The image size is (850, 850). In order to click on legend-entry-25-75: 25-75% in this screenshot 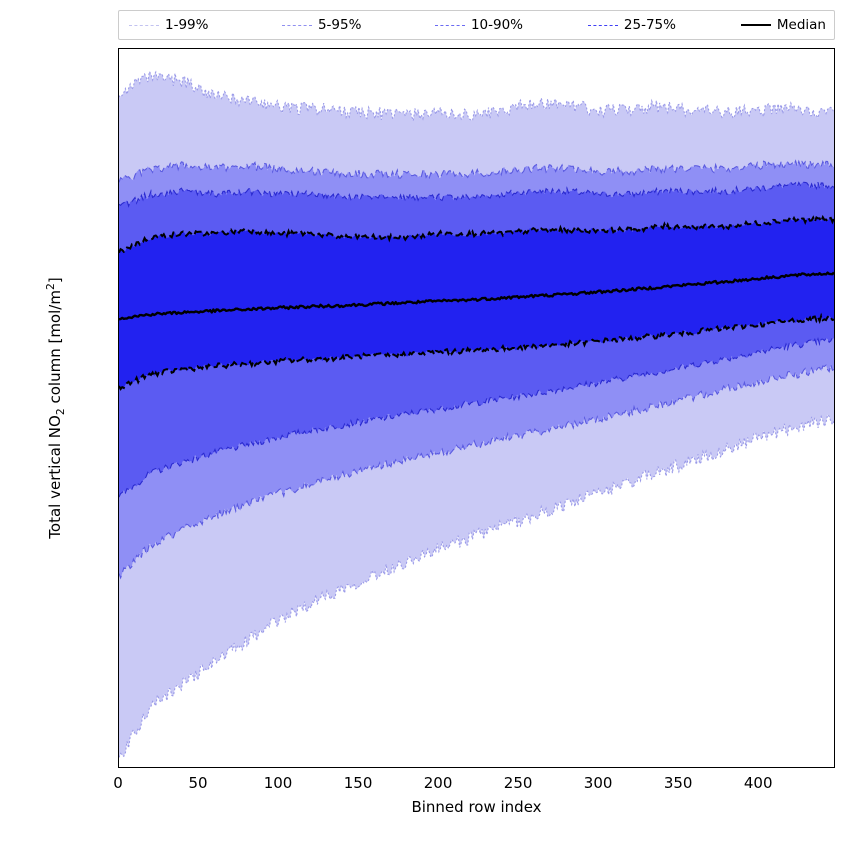, I will do `click(654, 25)`.